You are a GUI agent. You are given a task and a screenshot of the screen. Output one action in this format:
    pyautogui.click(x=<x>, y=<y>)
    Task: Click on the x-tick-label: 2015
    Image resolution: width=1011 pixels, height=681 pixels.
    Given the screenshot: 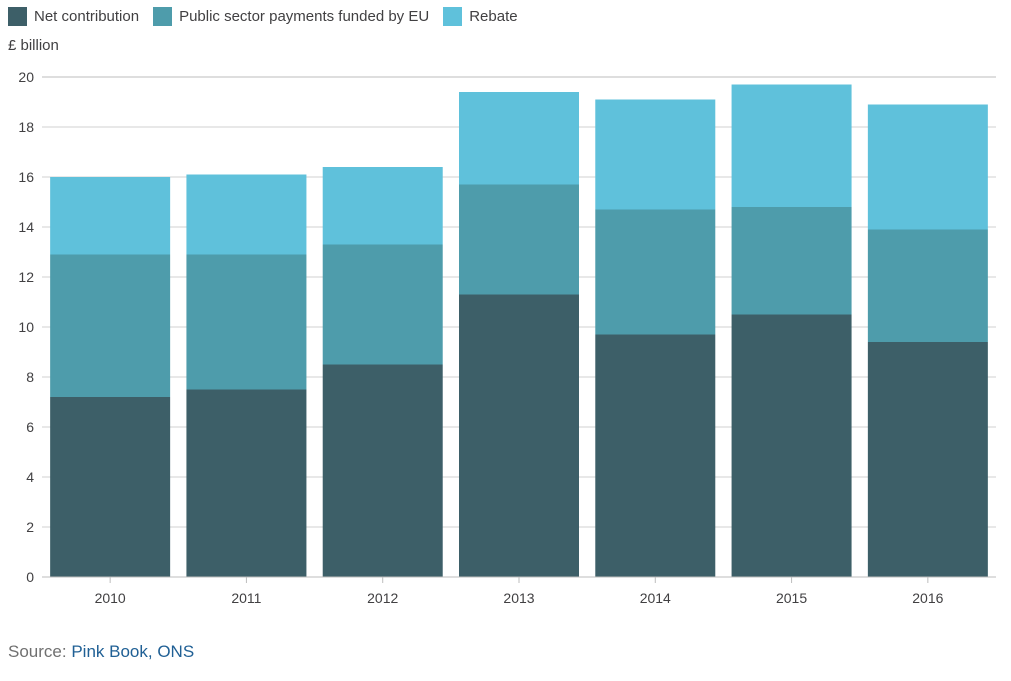 What is the action you would take?
    pyautogui.click(x=791, y=598)
    